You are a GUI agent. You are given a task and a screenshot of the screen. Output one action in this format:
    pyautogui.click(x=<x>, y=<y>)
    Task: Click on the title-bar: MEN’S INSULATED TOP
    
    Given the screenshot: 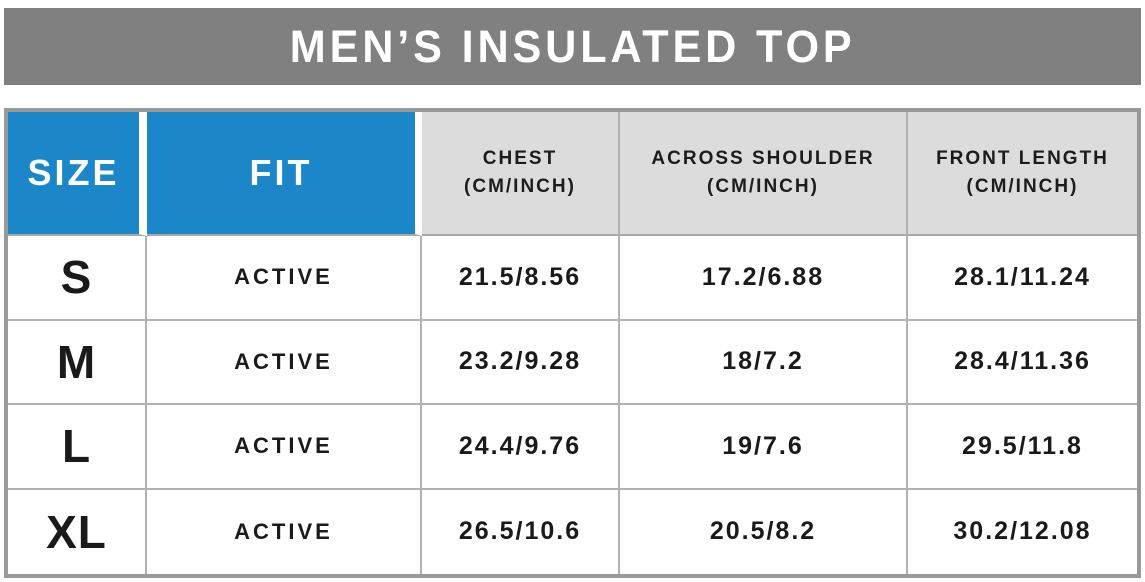 What is the action you would take?
    pyautogui.click(x=572, y=46)
    